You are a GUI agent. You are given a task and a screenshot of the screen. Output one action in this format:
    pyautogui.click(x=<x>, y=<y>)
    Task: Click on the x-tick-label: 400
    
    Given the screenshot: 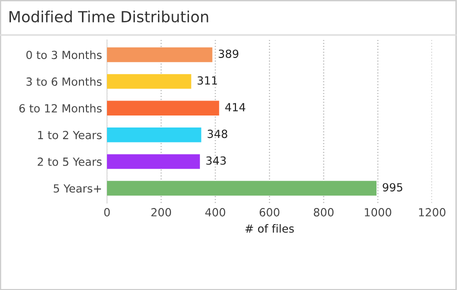 What is the action you would take?
    pyautogui.click(x=215, y=212)
    